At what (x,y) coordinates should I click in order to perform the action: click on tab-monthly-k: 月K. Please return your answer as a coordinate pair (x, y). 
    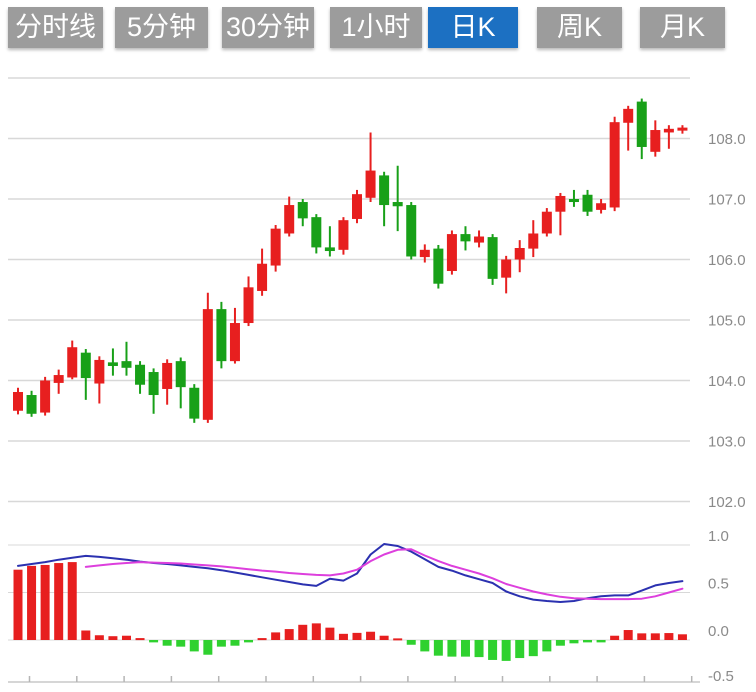
    Looking at the image, I should click on (682, 27).